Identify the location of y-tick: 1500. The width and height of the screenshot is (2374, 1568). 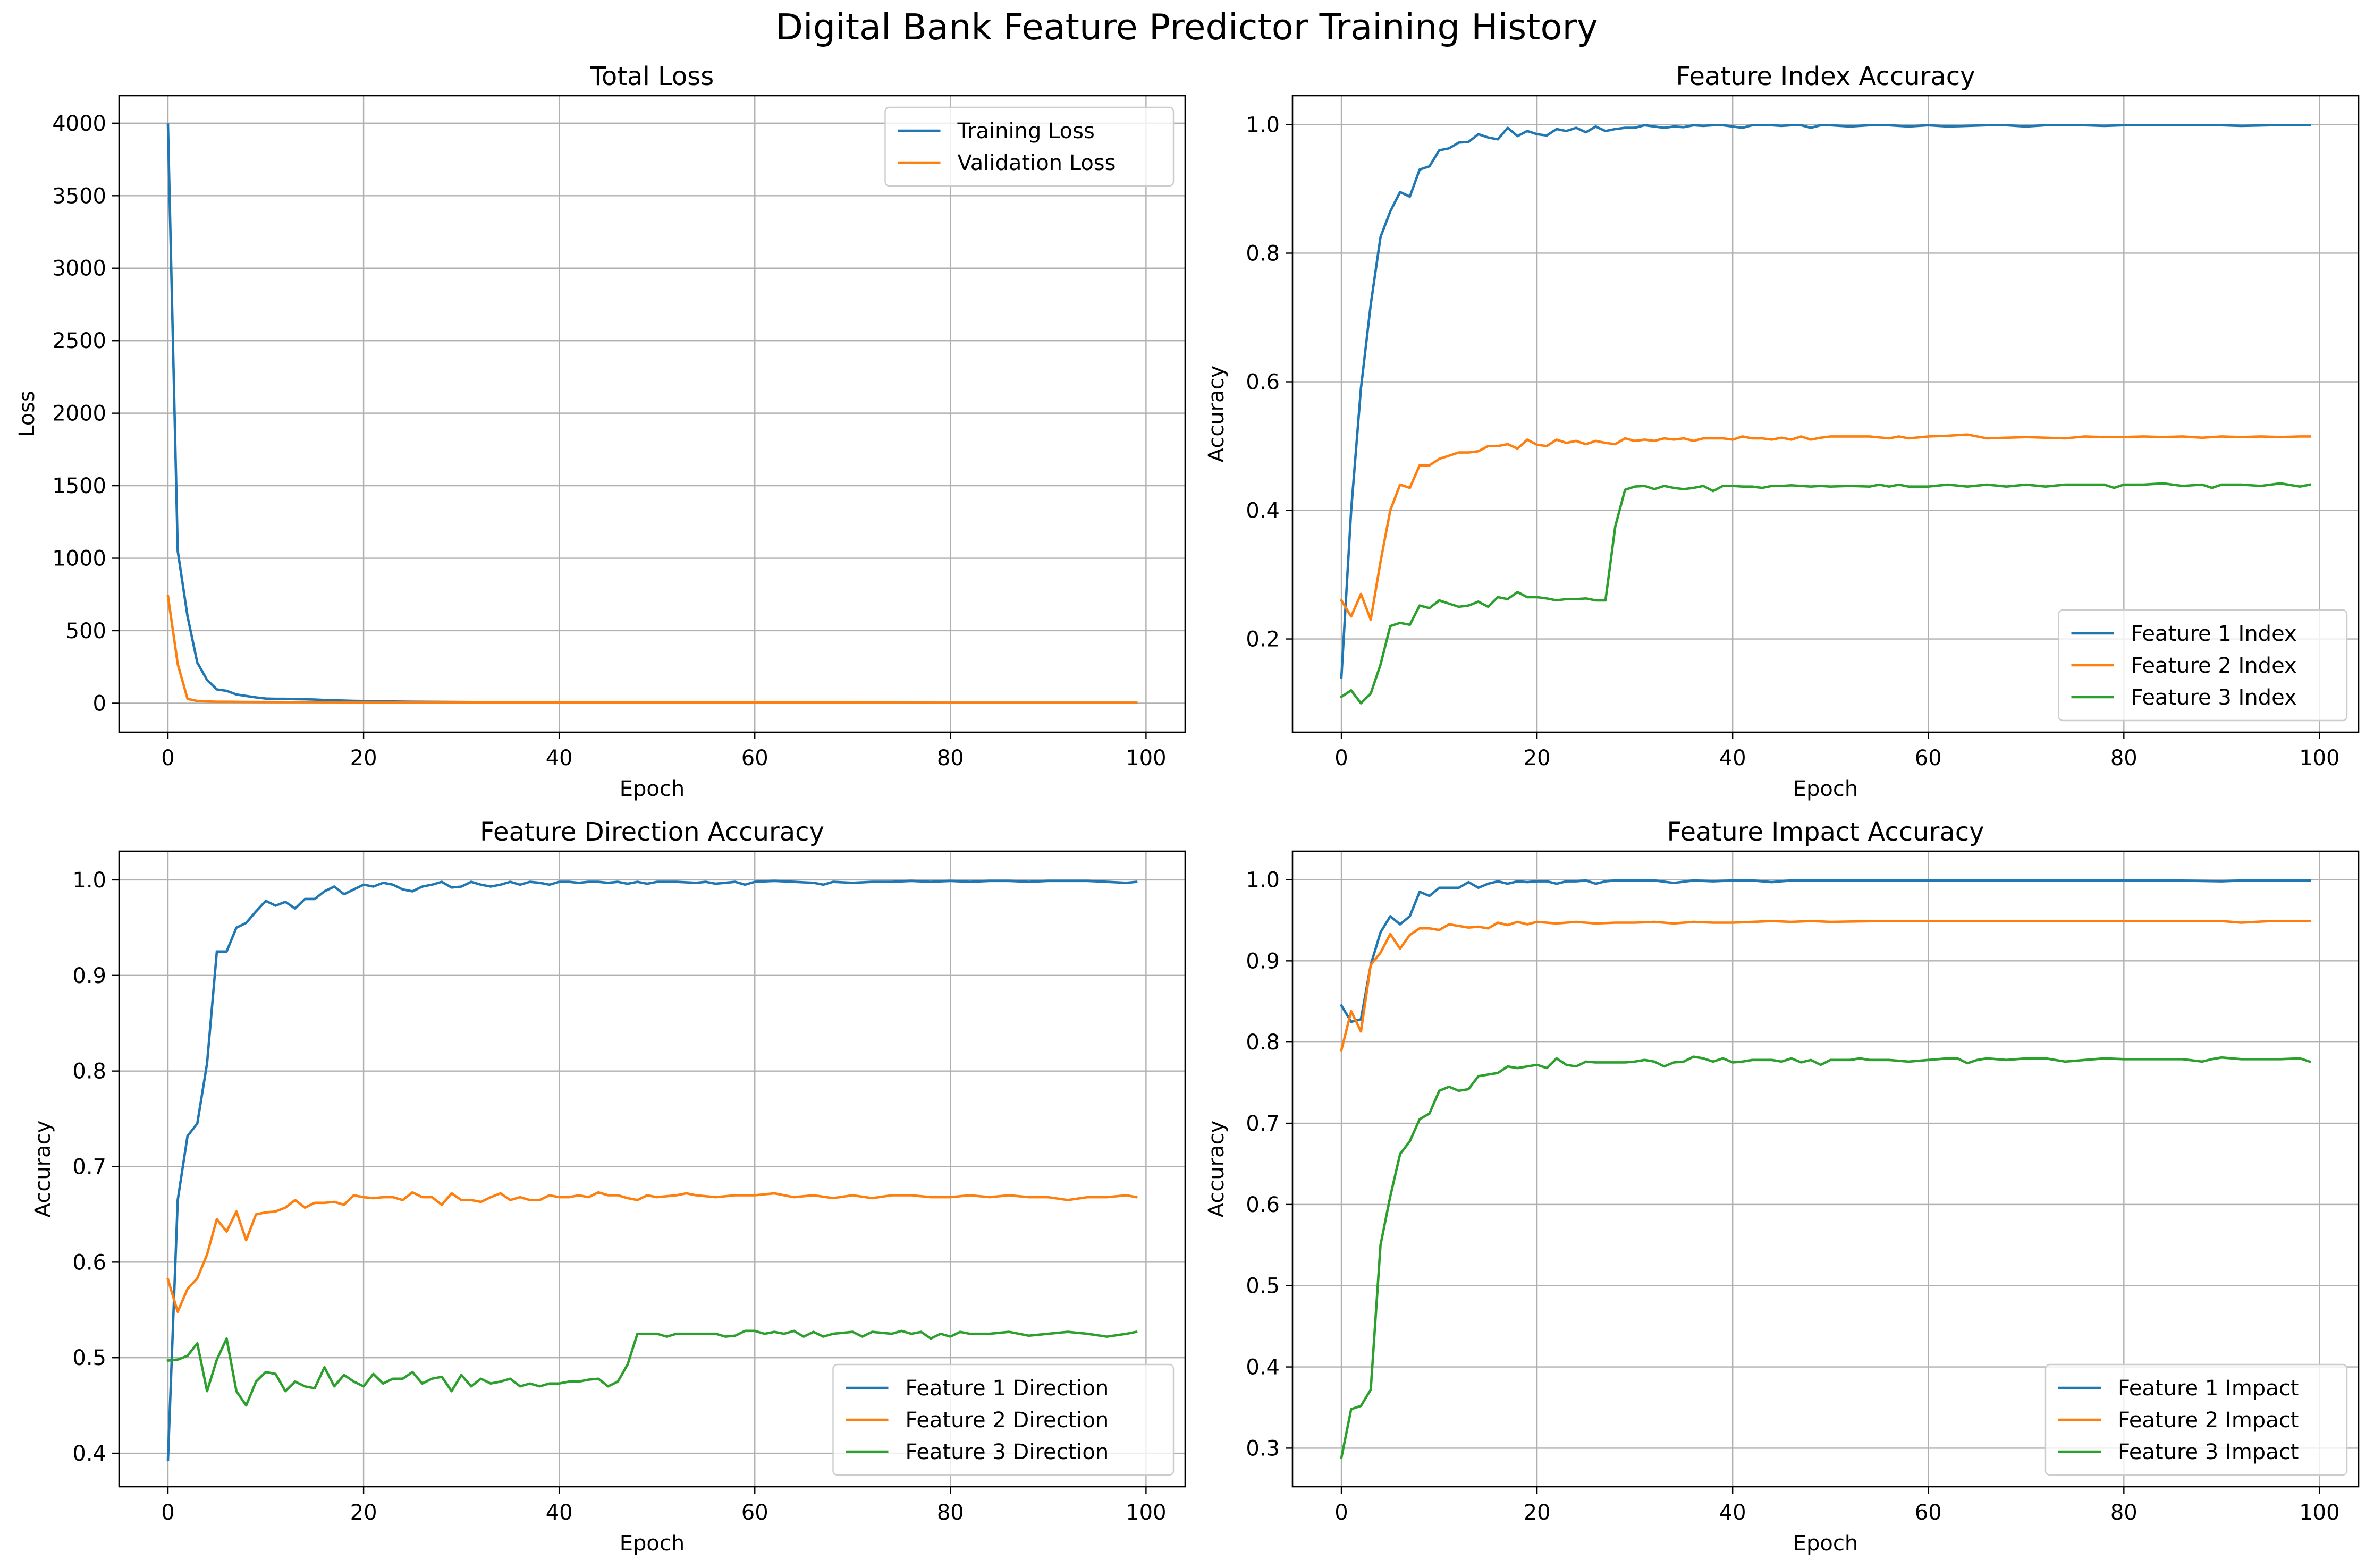
(85, 486).